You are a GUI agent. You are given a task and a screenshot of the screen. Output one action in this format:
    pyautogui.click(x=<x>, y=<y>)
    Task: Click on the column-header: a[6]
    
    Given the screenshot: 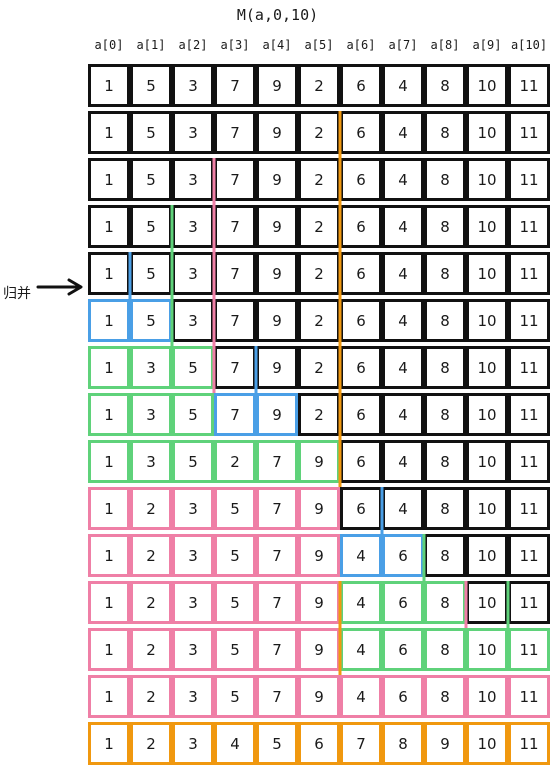 What is the action you would take?
    pyautogui.click(x=361, y=45)
    